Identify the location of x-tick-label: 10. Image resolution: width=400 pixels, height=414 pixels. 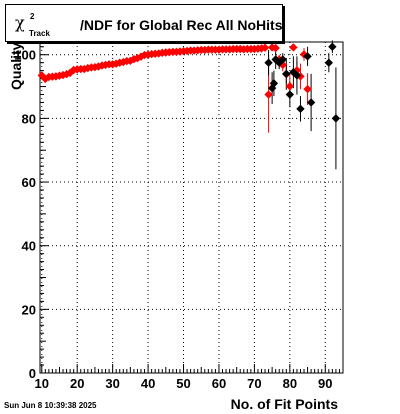
(42, 383).